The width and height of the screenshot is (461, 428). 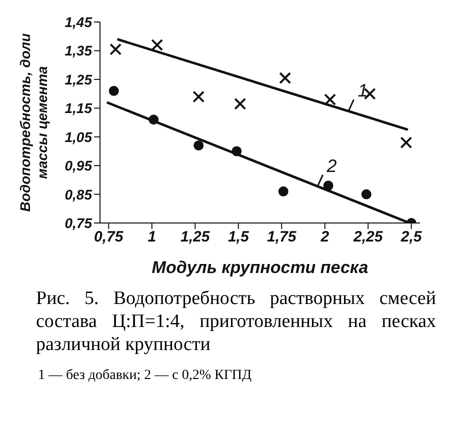 What do you see at coordinates (363, 90) in the screenshot?
I see `series-label: 1` at bounding box center [363, 90].